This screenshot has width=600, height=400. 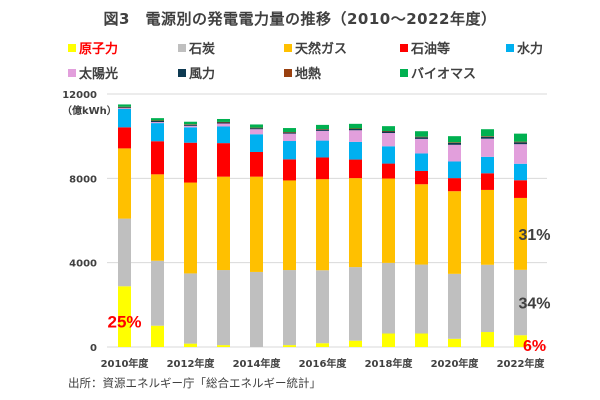 What do you see at coordinates (389, 363) in the screenshot?
I see `x-tick-label: 2018年度` at bounding box center [389, 363].